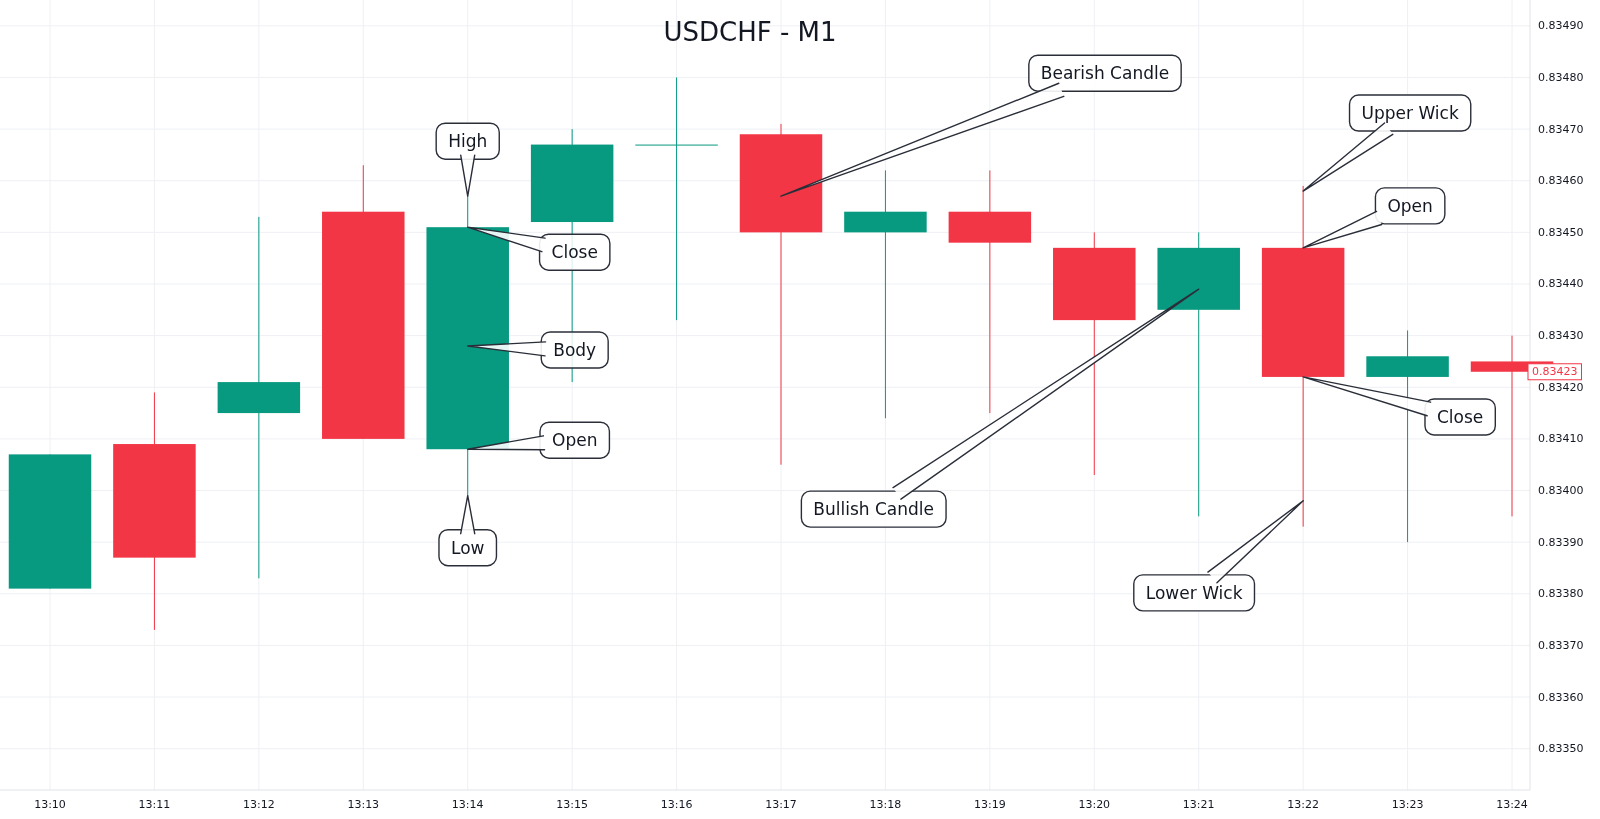 This screenshot has width=1600, height=819. What do you see at coordinates (1561, 594) in the screenshot?
I see `y-tick-label: 0.83380` at bounding box center [1561, 594].